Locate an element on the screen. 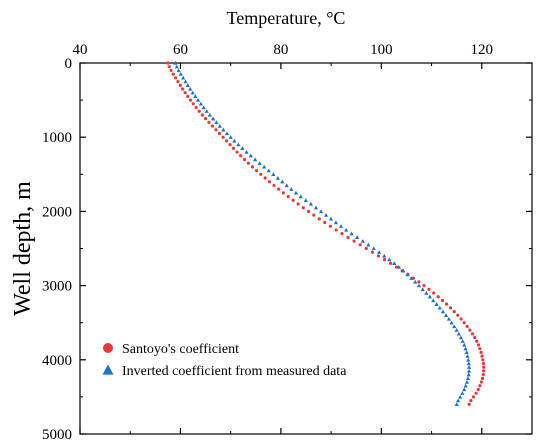 Image resolution: width=550 pixels, height=447 pixels. legend-label: Inverted coefficient from measured data is located at coordinates (234, 371).